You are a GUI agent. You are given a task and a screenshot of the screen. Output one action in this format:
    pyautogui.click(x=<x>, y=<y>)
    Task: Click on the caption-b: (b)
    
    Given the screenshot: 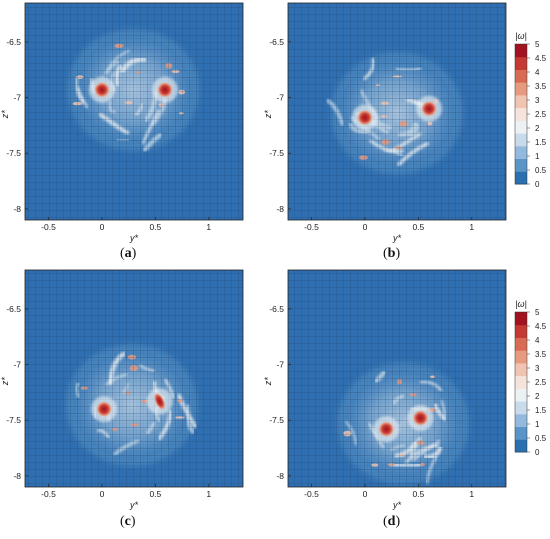 What is the action you would take?
    pyautogui.click(x=392, y=253)
    